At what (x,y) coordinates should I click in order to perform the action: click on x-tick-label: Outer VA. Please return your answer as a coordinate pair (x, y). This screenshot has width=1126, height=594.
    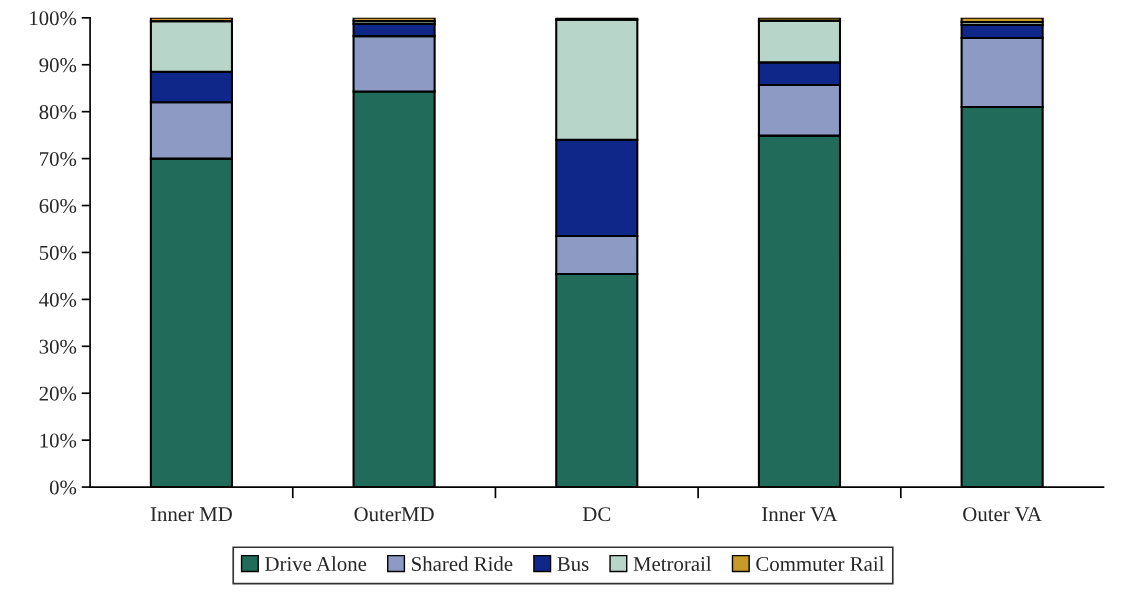
    Looking at the image, I should click on (1002, 514).